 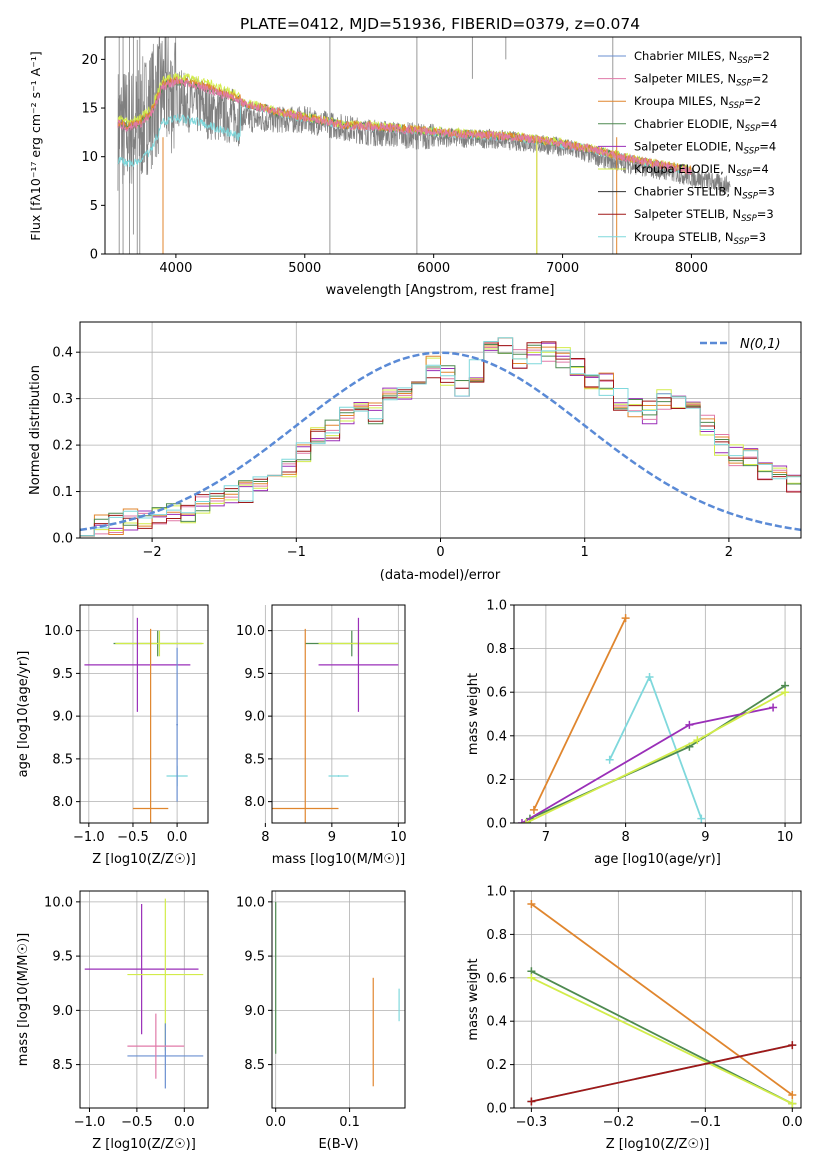 I want to click on gaussian-curve, so click(x=440, y=441).